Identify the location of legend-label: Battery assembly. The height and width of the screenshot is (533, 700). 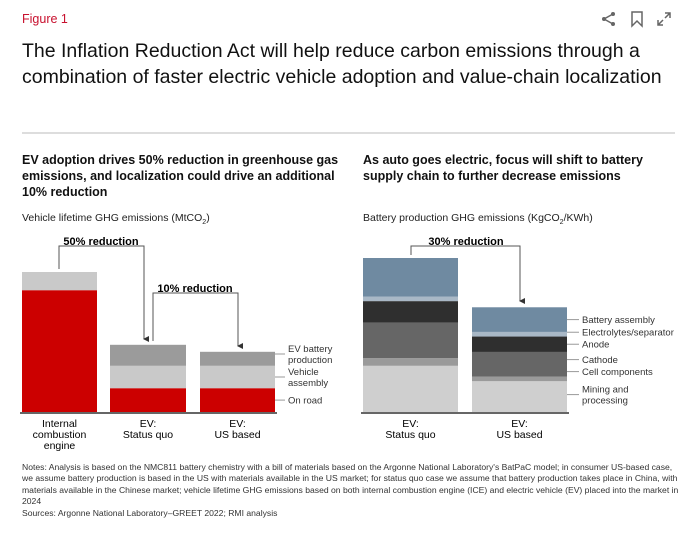
(618, 320).